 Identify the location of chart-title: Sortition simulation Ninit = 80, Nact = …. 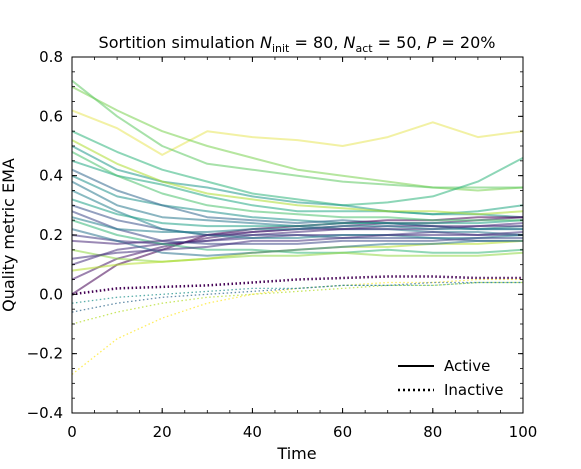
(297, 44).